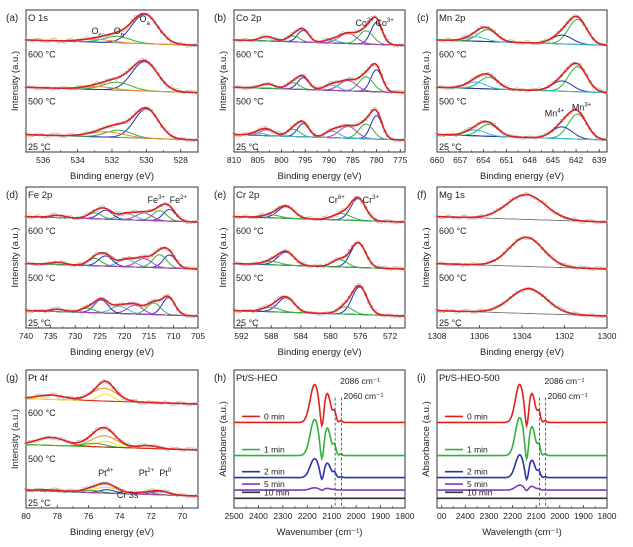  What do you see at coordinates (465, 516) in the screenshot?
I see `x-tick-label: 2400` at bounding box center [465, 516].